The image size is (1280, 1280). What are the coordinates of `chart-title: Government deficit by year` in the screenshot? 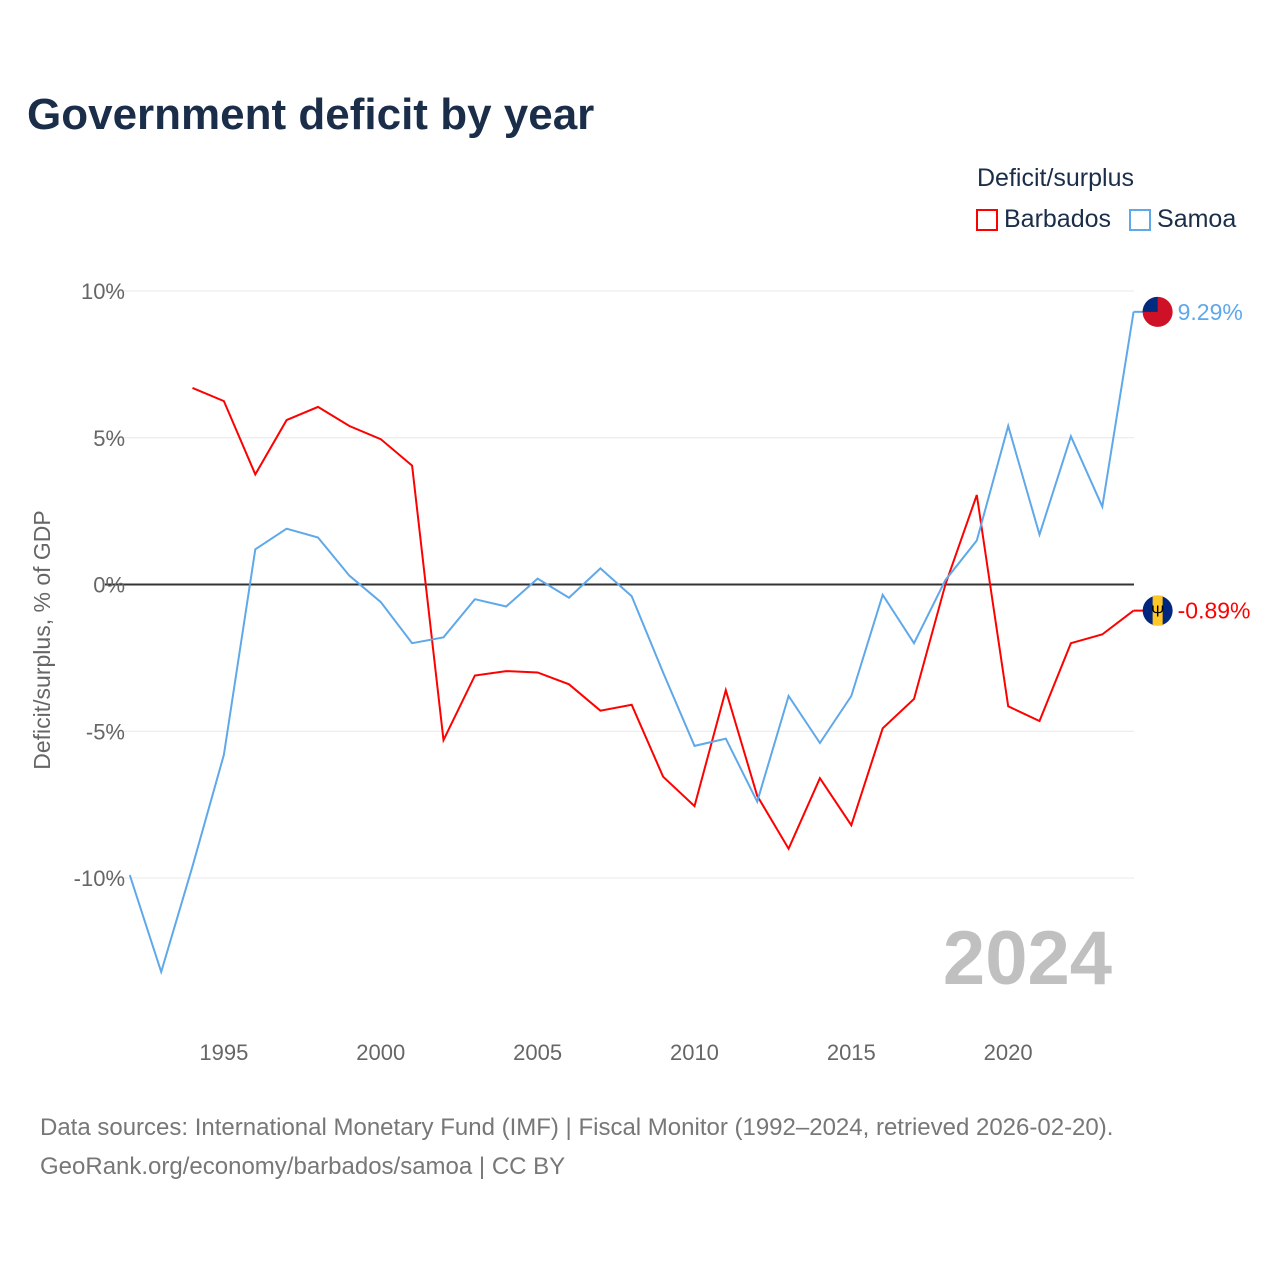 It's located at (311, 114).